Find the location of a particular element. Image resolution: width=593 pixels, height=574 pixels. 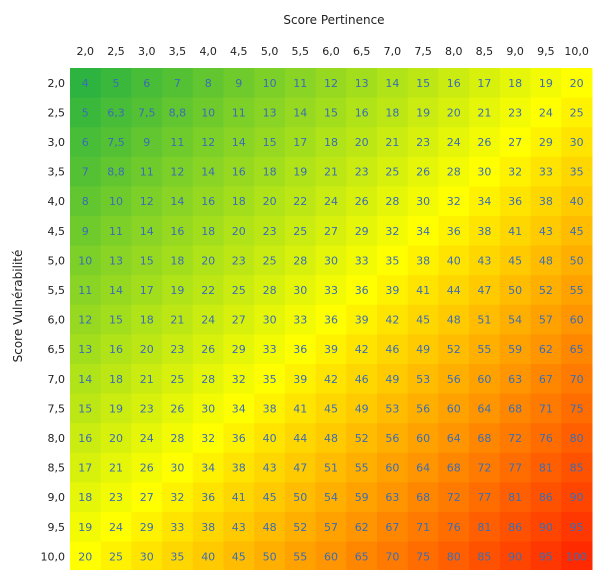

y-tick-label: 7,5 is located at coordinates (57, 408).